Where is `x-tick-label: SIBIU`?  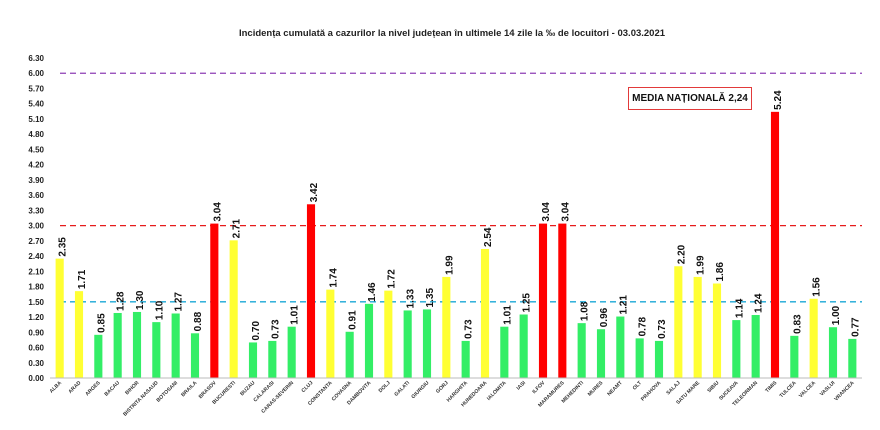 x-tick-label: SIBIU is located at coordinates (713, 387).